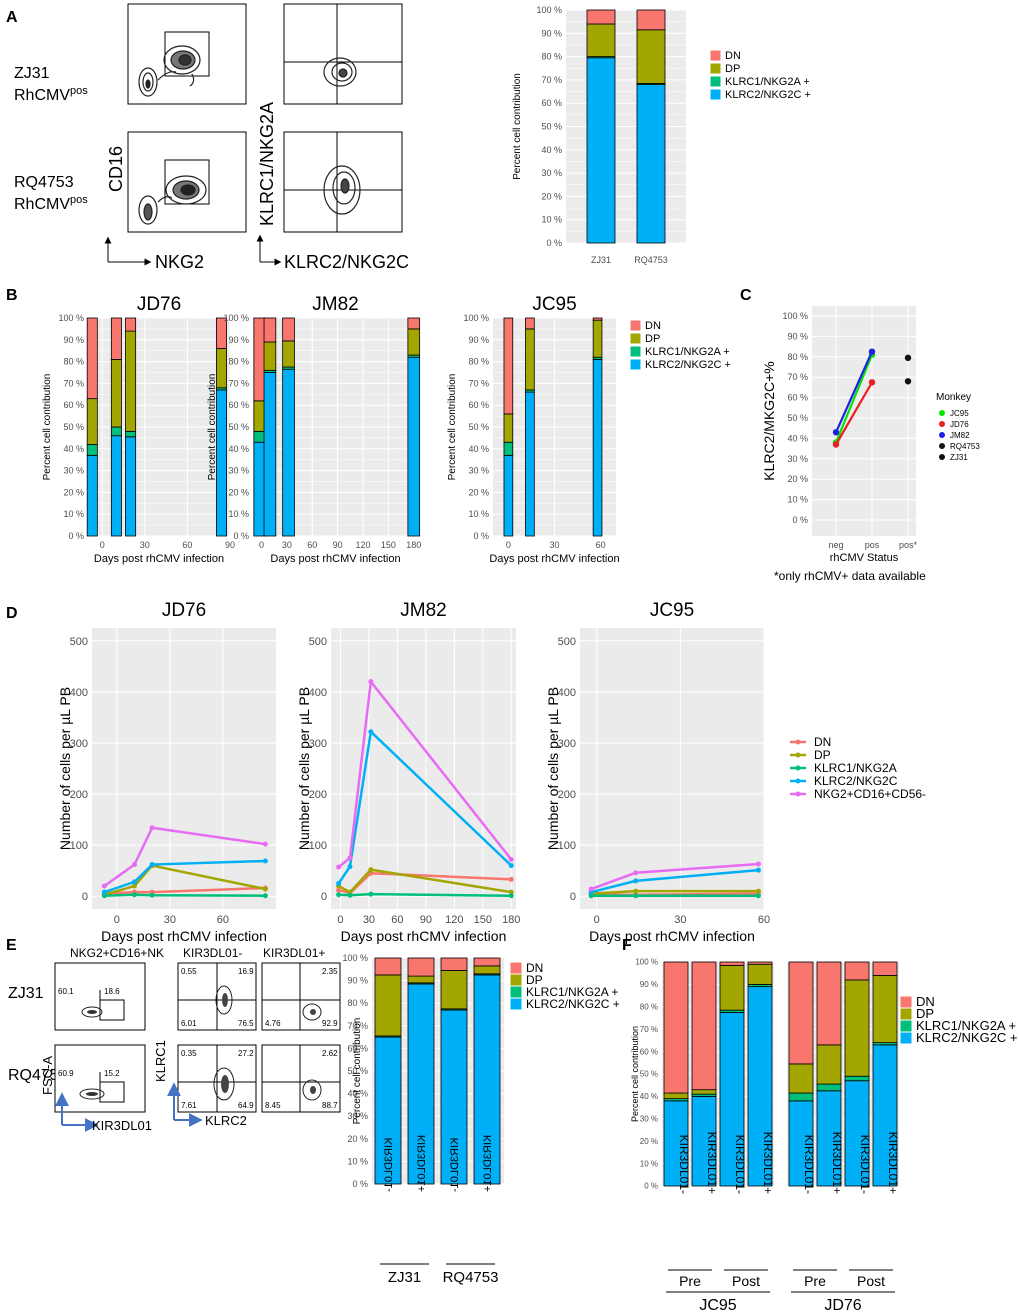 The width and height of the screenshot is (1019, 1312). I want to click on x-tick-label: RQ4753, so click(651, 260).